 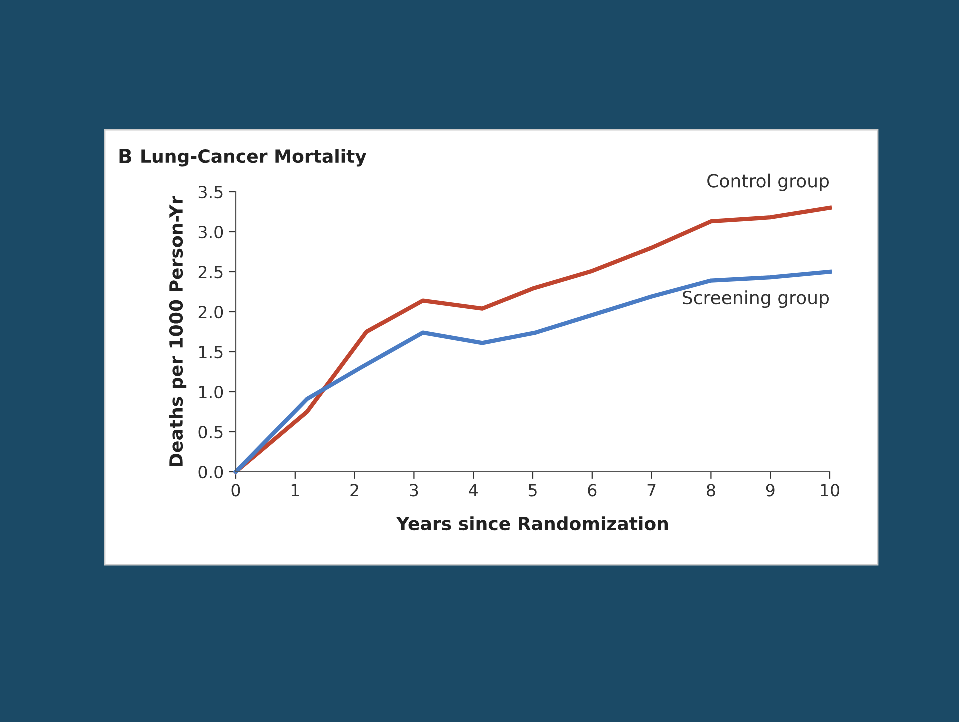 What do you see at coordinates (414, 490) in the screenshot?
I see `x-tick-label: 3` at bounding box center [414, 490].